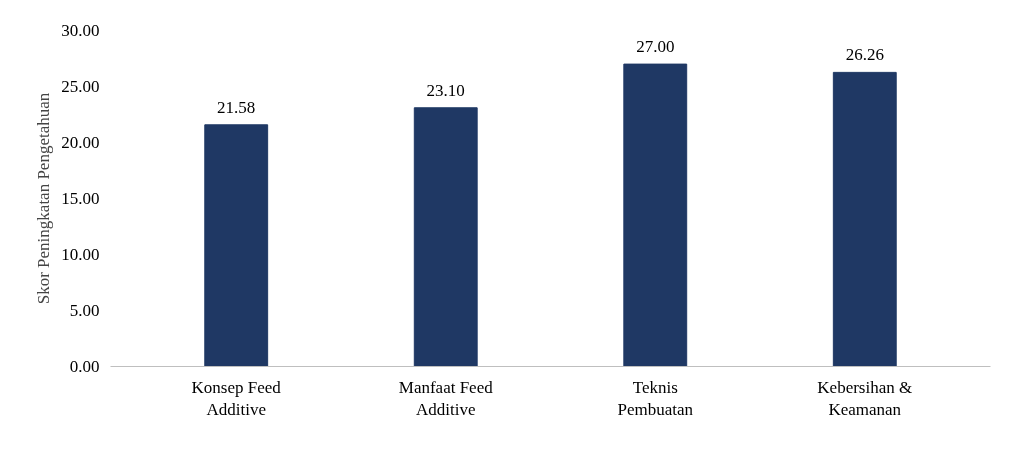  I want to click on y-tick-label: 15.00, so click(80, 198).